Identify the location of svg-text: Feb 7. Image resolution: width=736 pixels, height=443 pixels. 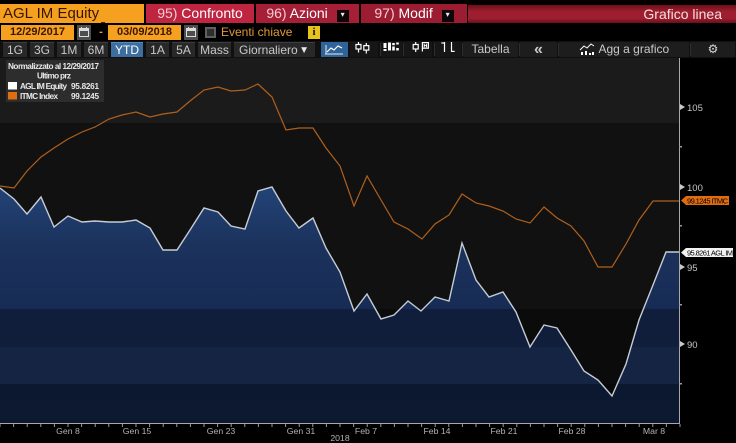
(366, 431).